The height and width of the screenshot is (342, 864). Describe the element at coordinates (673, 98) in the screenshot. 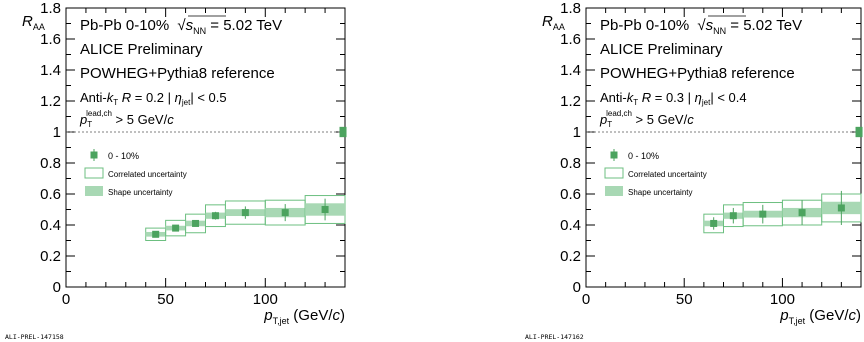

I see `annotation-jet-definition: Anti-kT R = 0.3 | ηjet| < 0.4` at that location.